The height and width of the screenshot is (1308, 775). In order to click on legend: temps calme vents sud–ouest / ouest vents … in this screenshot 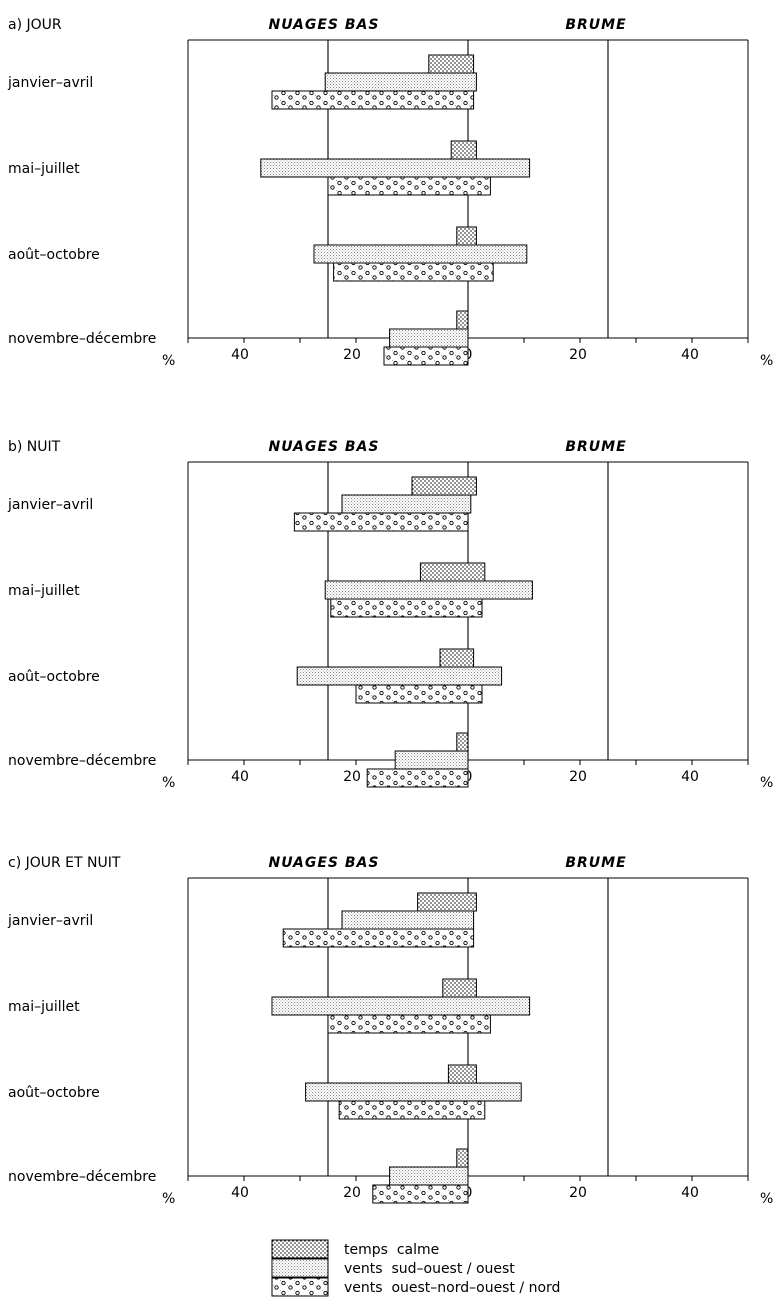, I will do `click(415, 1268)`.